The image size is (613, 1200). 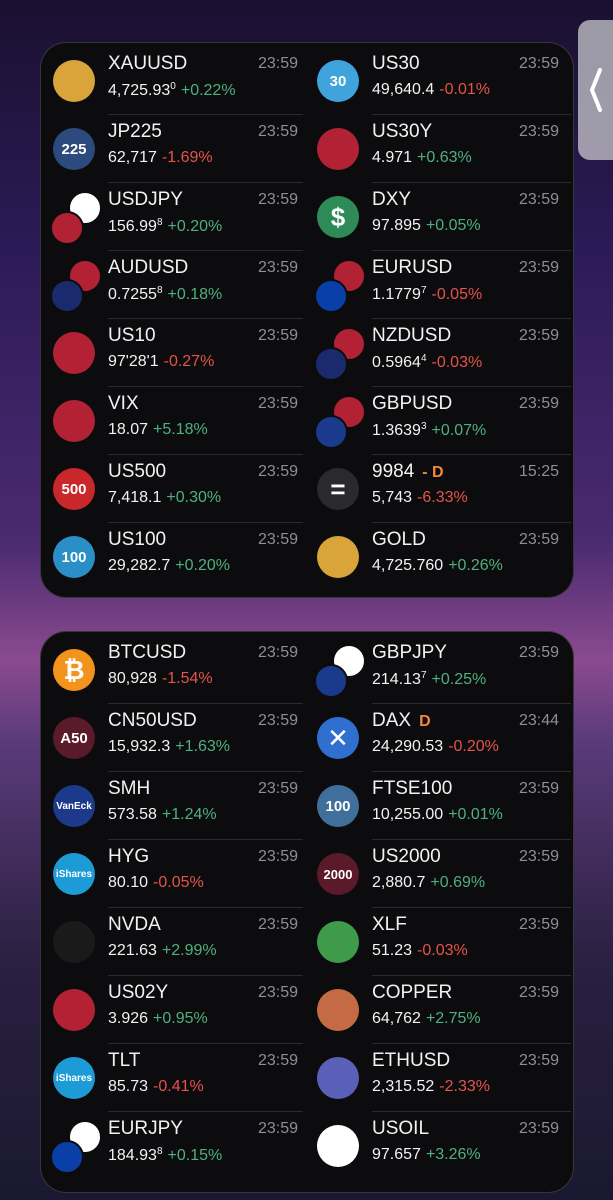 I want to click on price: 62,717, so click(x=132, y=157).